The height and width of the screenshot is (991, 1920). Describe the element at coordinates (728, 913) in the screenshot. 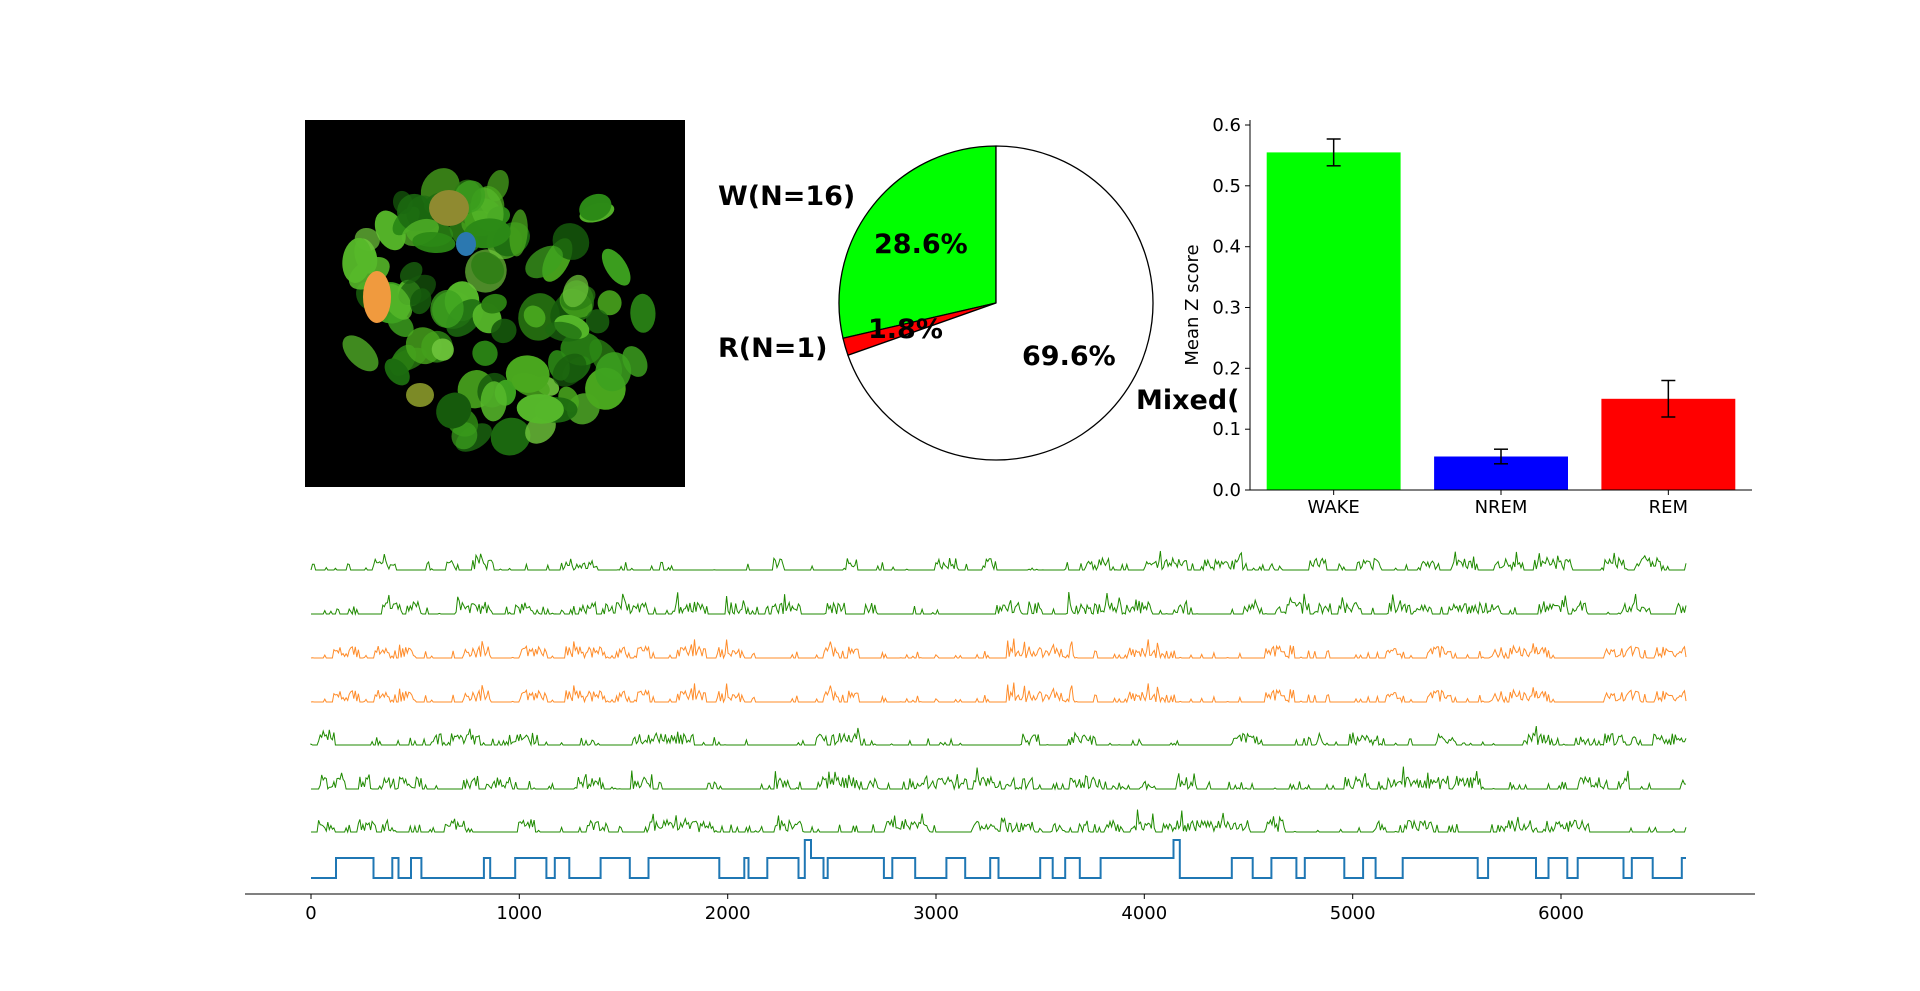

I see `x-tick-label: 2000` at that location.